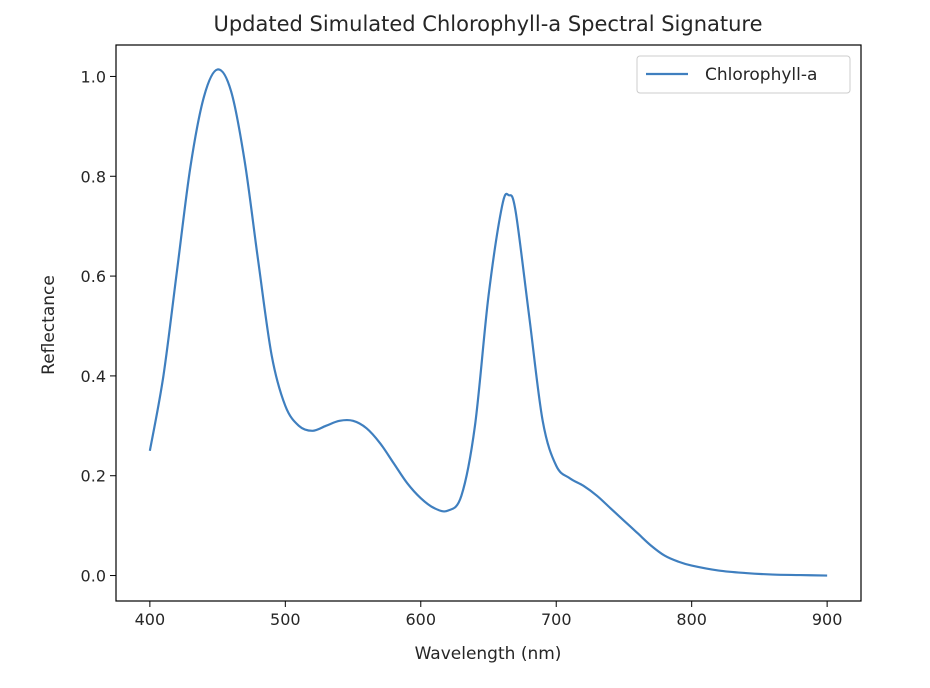 This screenshot has height=688, width=930. I want to click on x-tick-label: 700, so click(556, 619).